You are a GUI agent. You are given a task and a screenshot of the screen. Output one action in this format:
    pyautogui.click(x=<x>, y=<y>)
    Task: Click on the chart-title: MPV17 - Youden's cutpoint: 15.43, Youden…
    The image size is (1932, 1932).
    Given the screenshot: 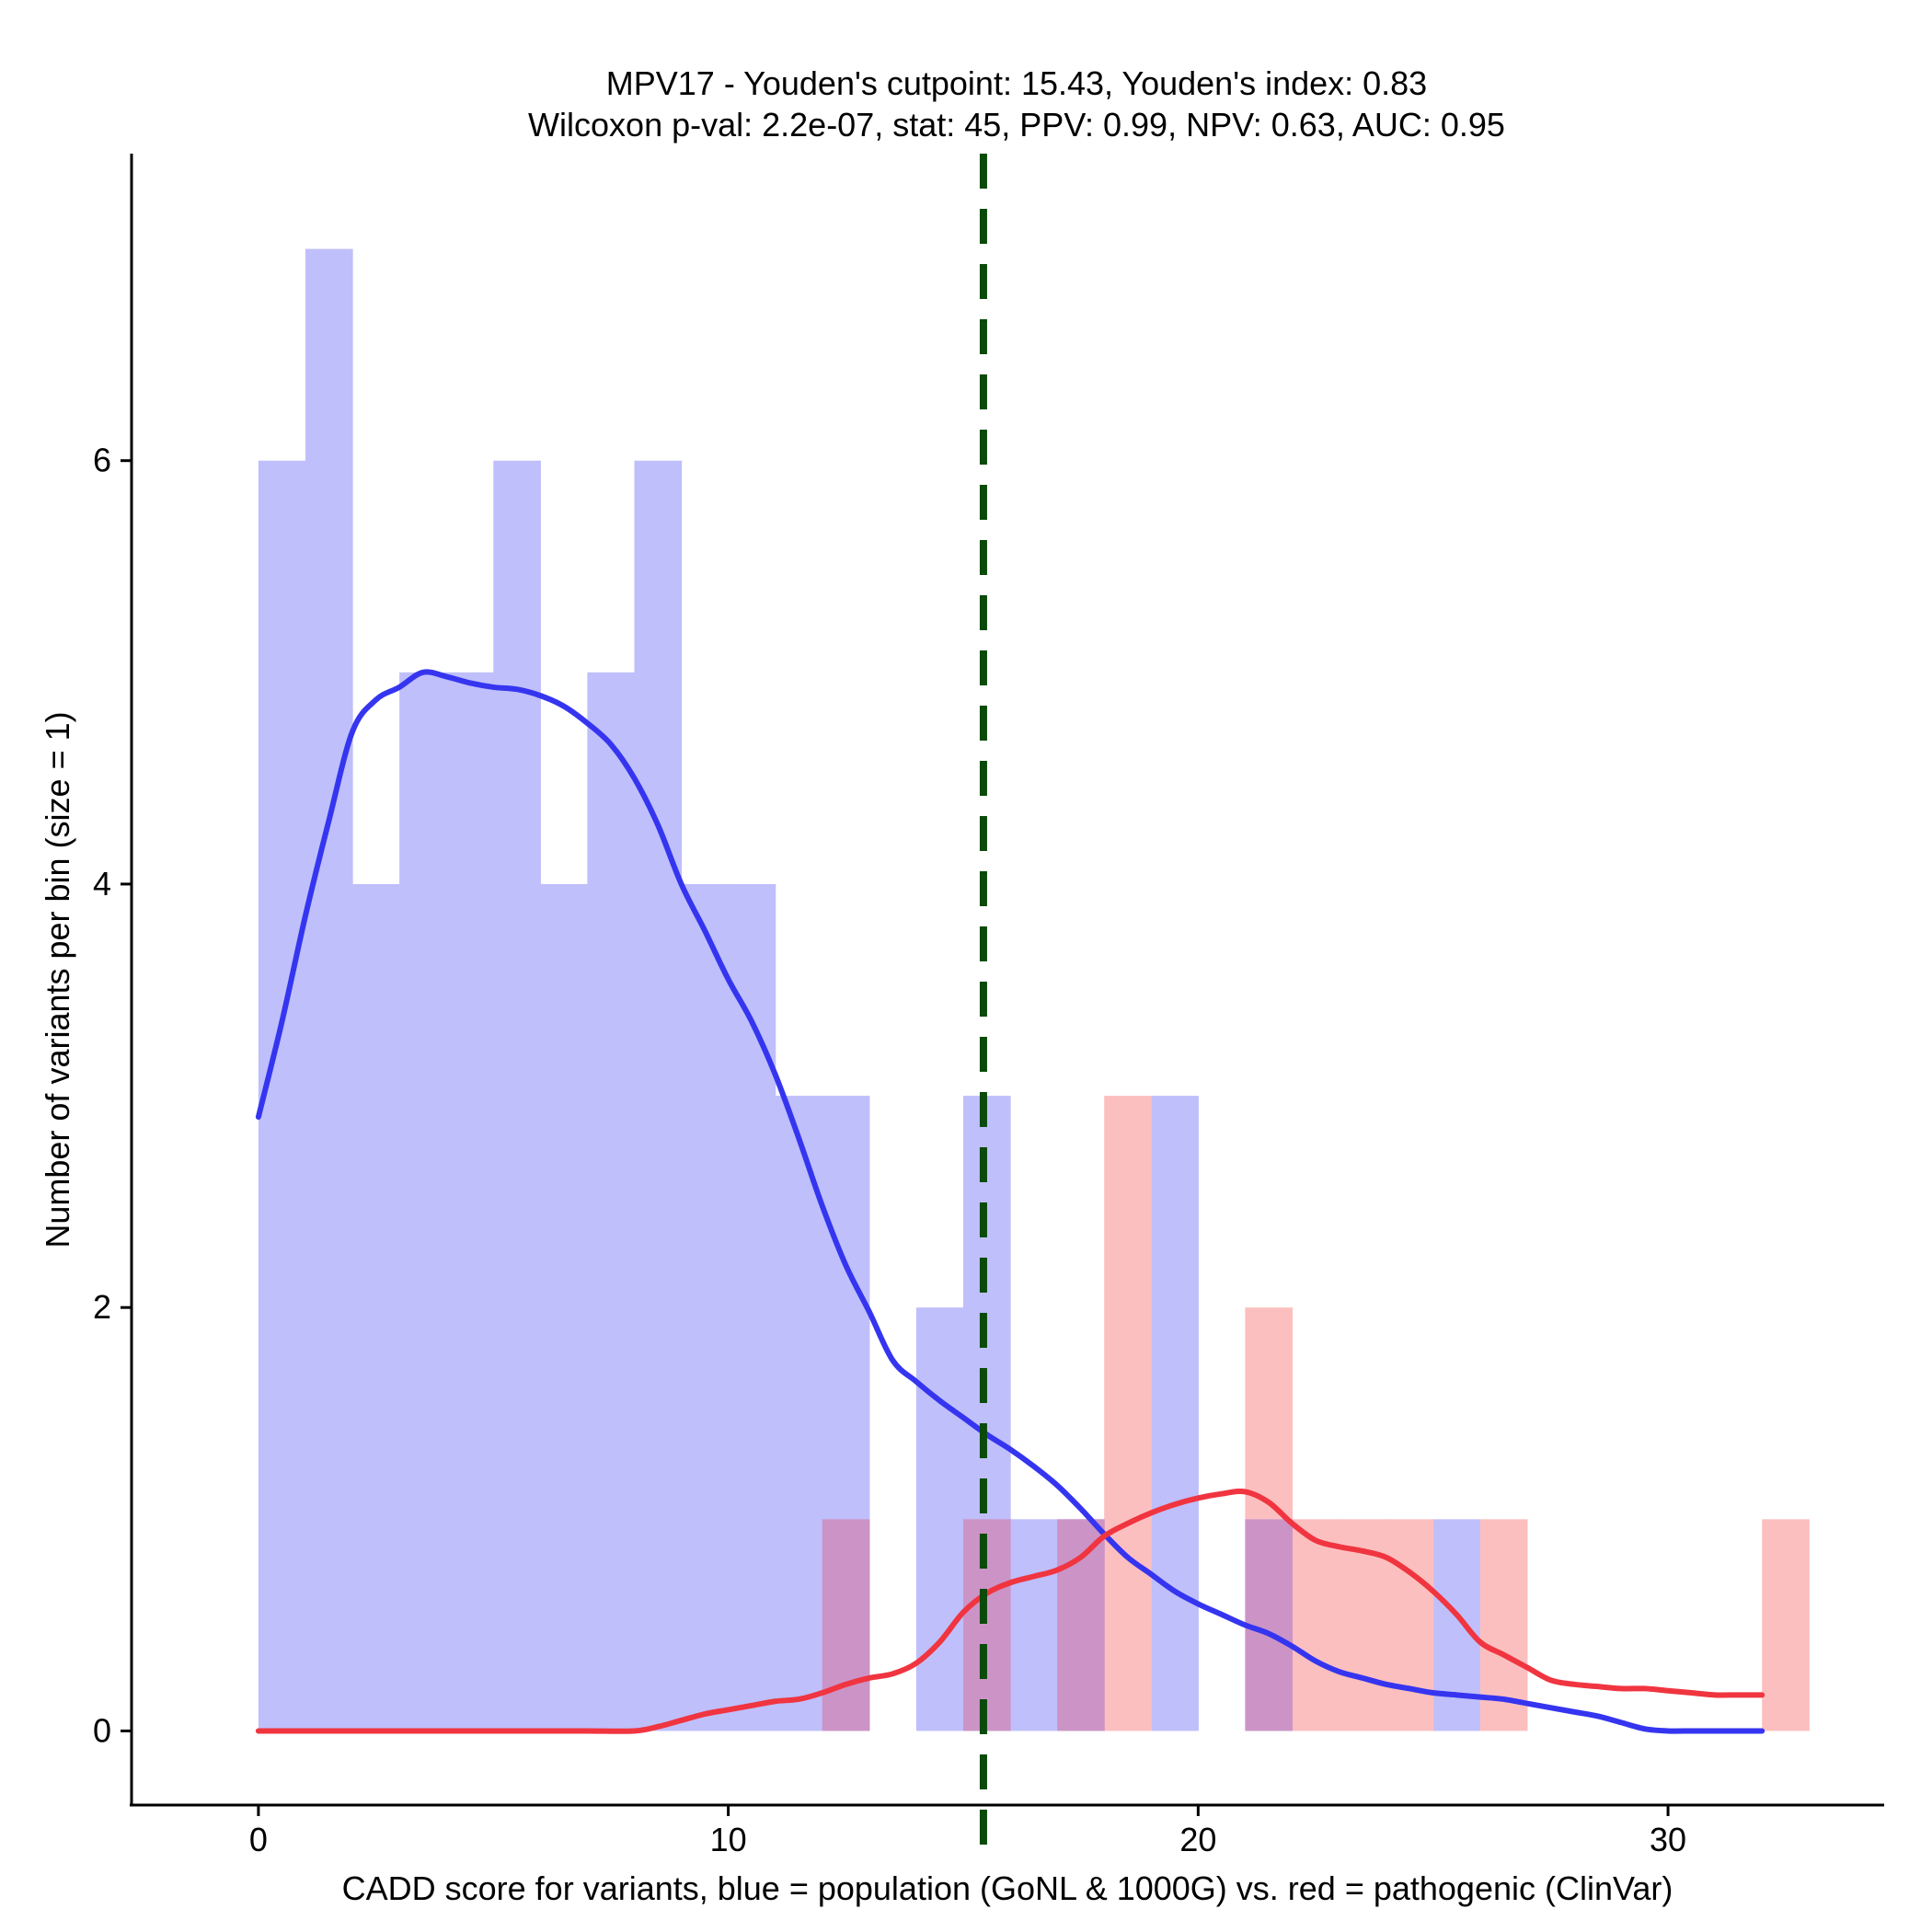 What is the action you would take?
    pyautogui.click(x=1016, y=83)
    